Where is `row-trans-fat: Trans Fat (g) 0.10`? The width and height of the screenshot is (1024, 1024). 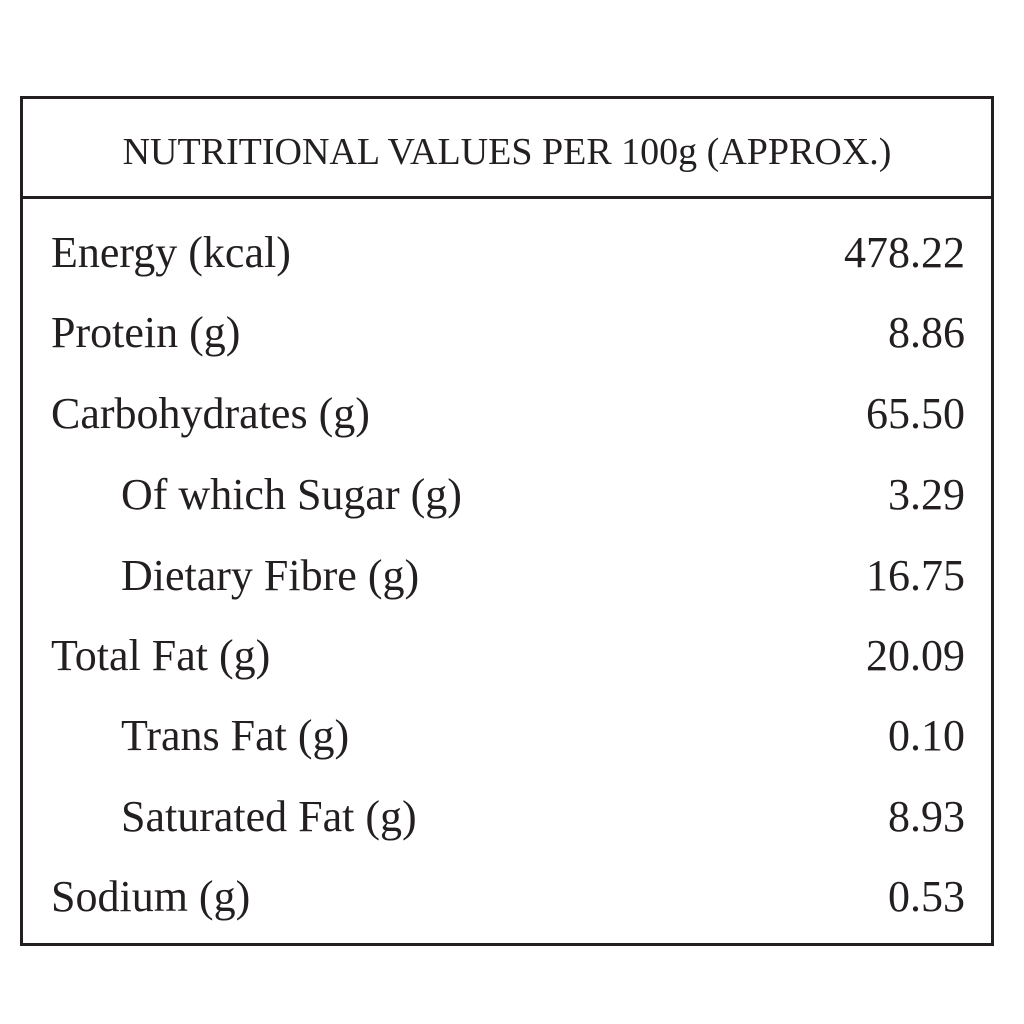
row-trans-fat: Trans Fat (g) 0.10 is located at coordinates (507, 736).